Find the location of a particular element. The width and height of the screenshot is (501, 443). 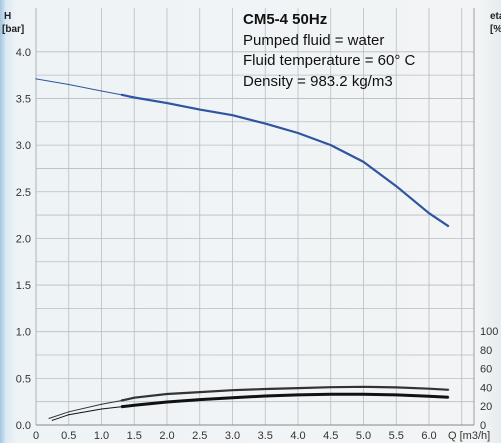

x-tick-label: 5.5 is located at coordinates (396, 436).